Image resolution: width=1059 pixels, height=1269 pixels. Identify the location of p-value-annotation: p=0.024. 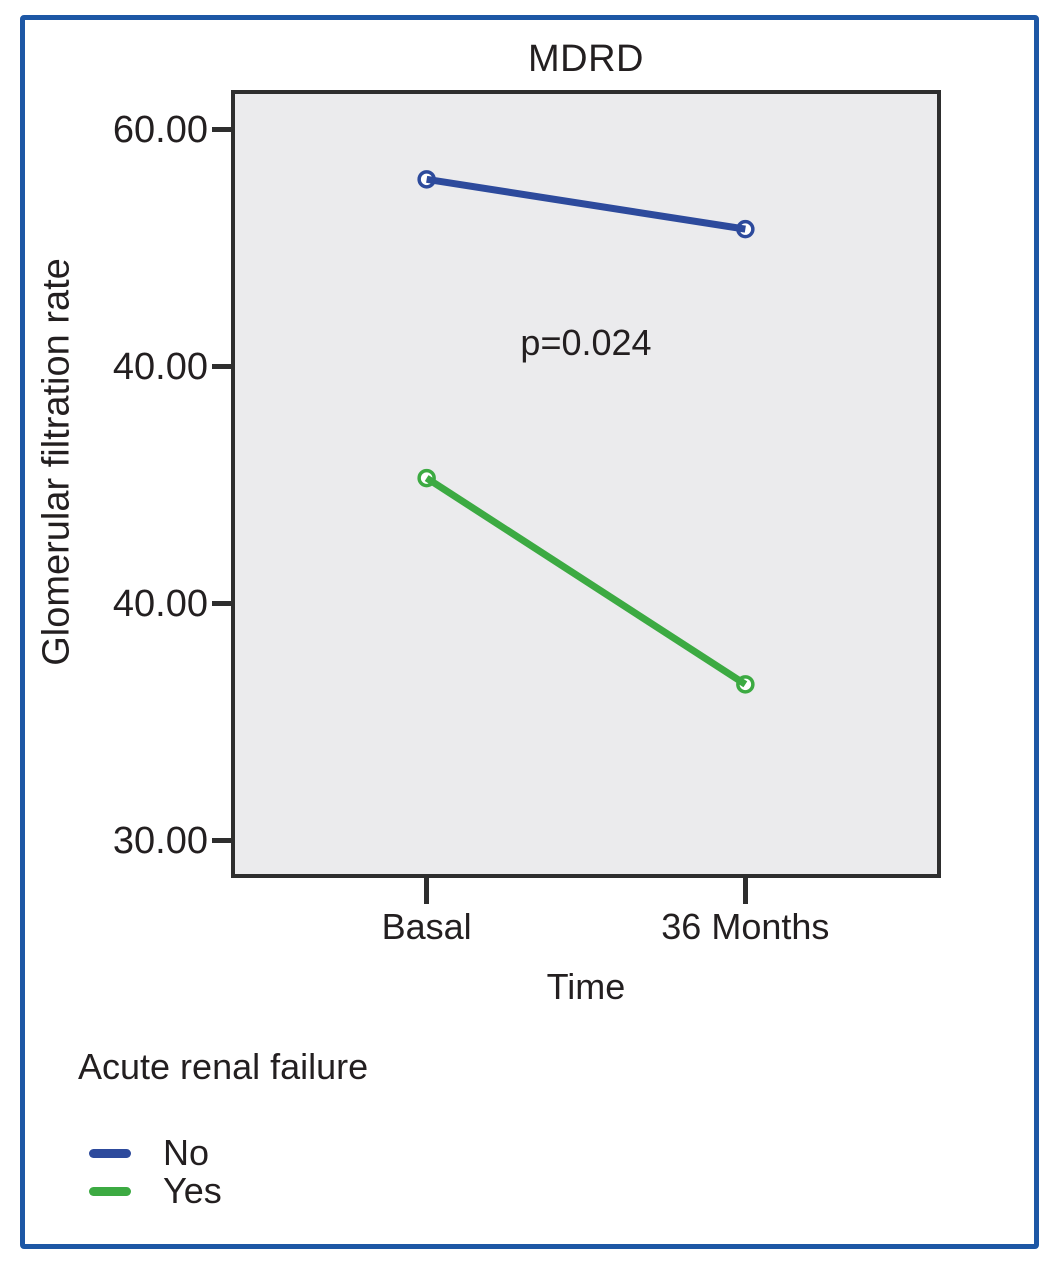
(586, 342).